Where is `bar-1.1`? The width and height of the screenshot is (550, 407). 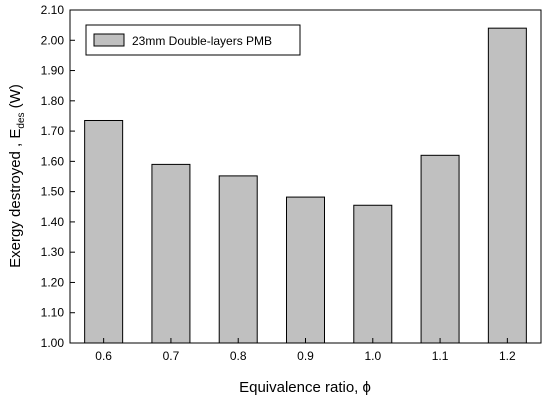
bar-1.1 is located at coordinates (440, 249).